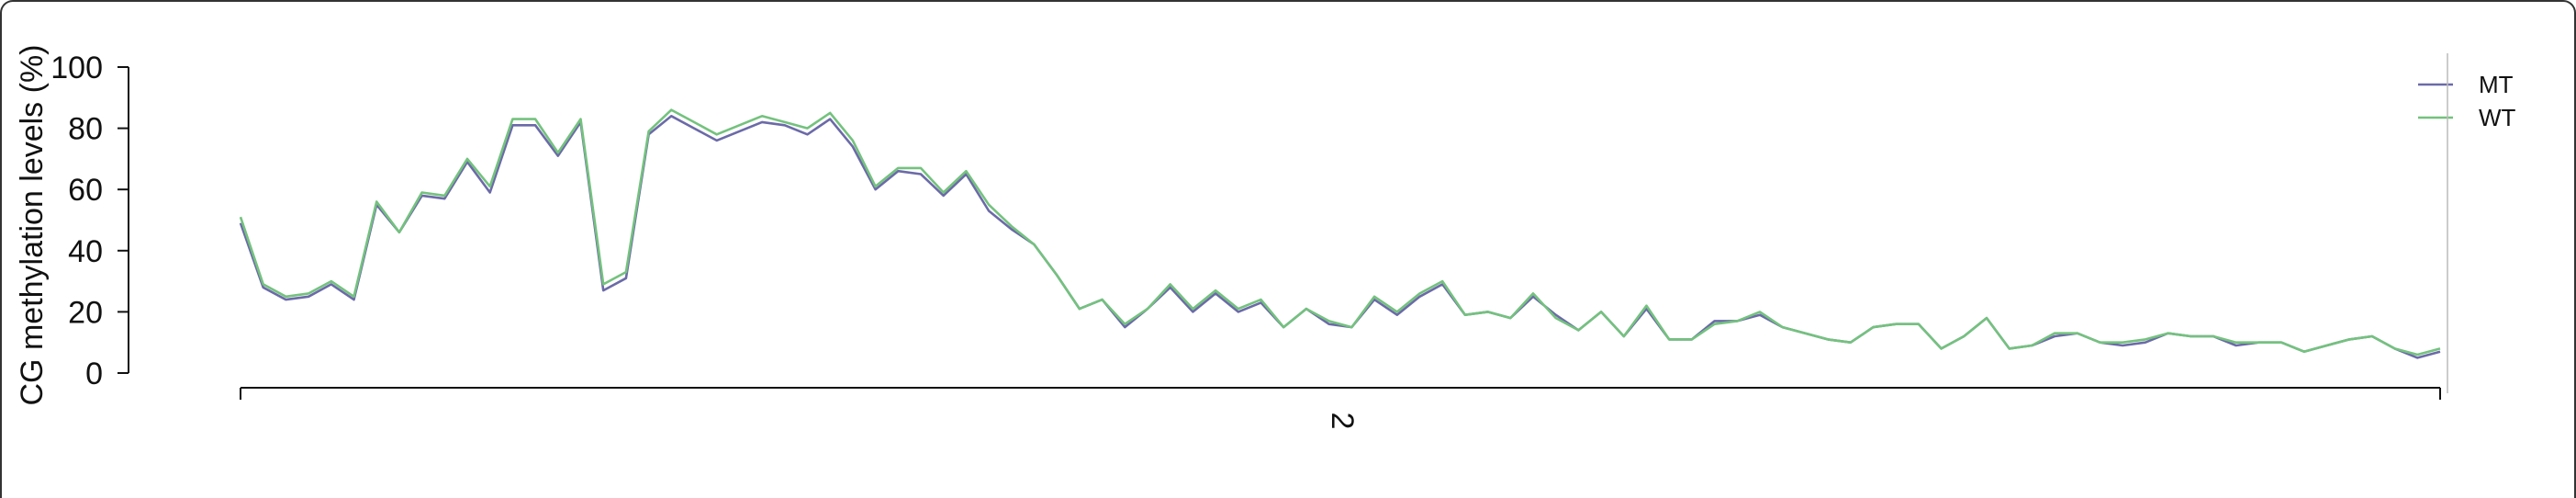 This screenshot has height=498, width=2576. I want to click on x-axis: 2, so click(1340, 408).